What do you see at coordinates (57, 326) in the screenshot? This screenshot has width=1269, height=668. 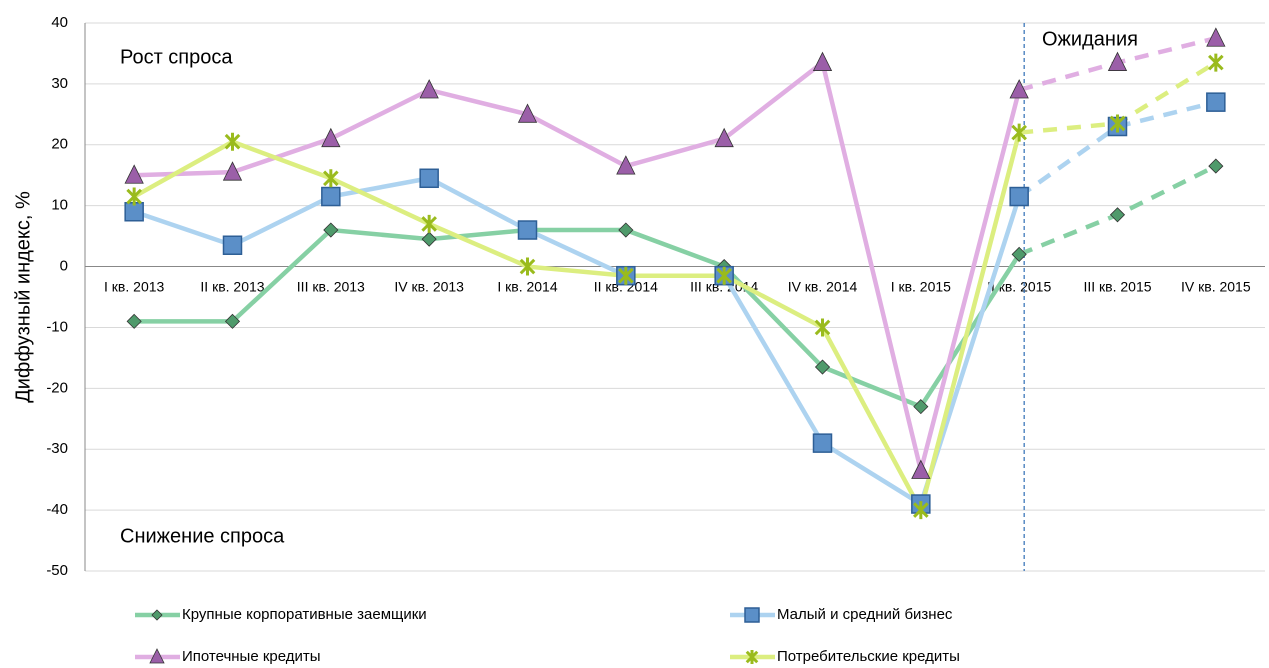 I see `y-tick-label: -10` at bounding box center [57, 326].